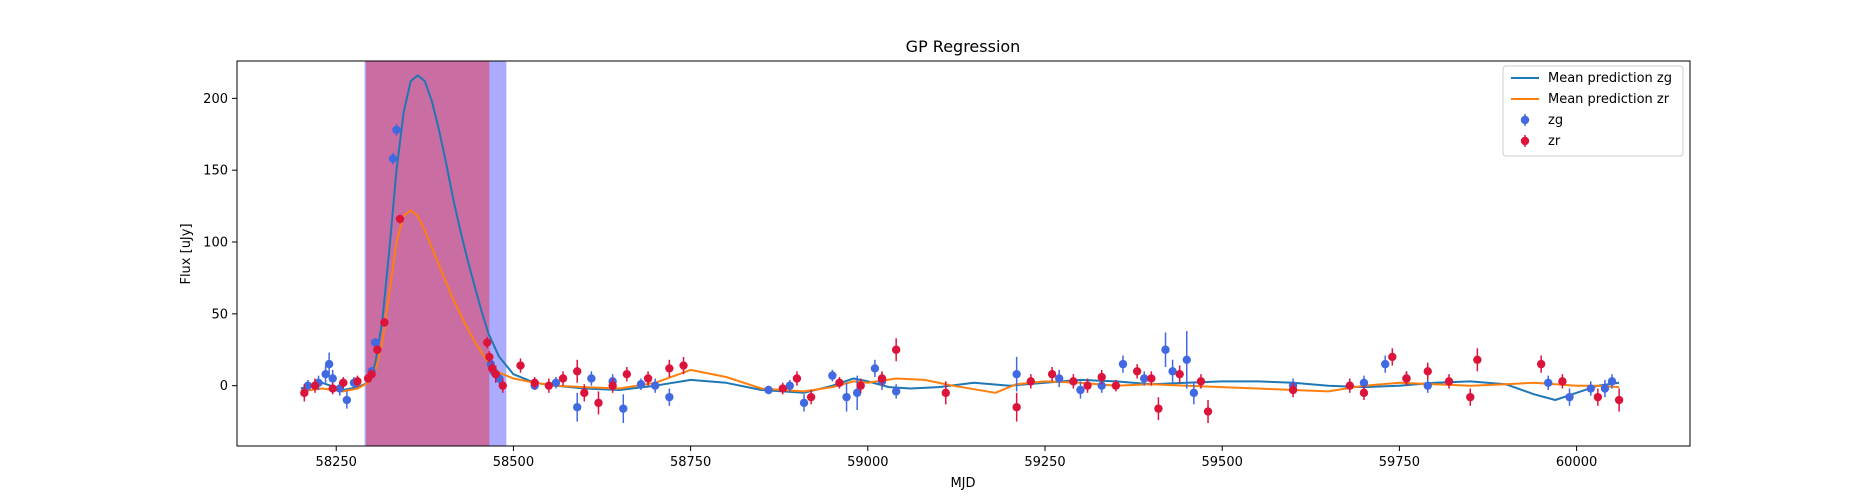 The image size is (1875, 500). I want to click on legend-dot-zr, so click(1525, 141).